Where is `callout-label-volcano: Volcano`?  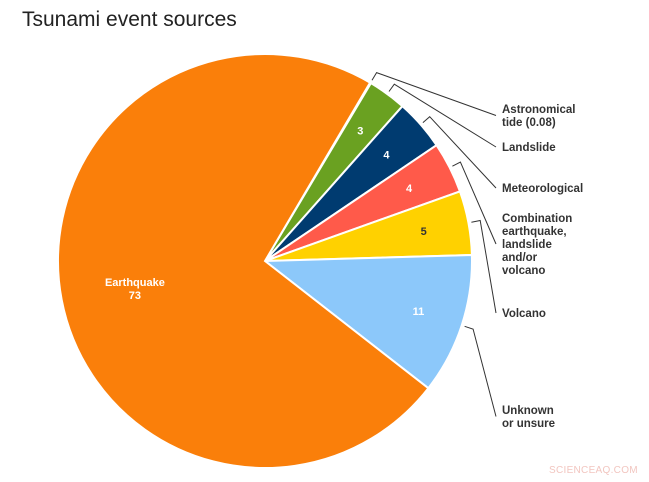
callout-label-volcano: Volcano is located at coordinates (524, 314).